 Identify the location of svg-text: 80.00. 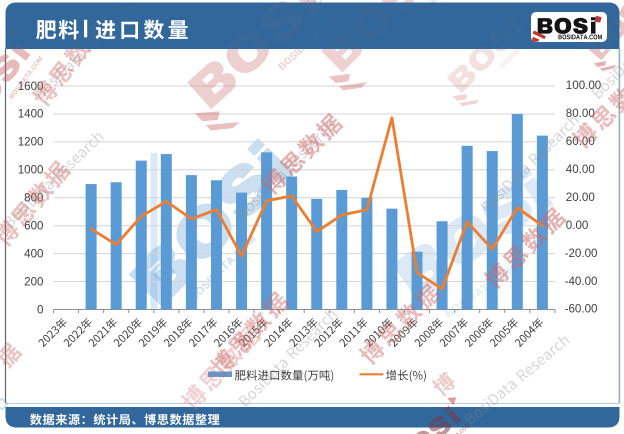
(580, 113).